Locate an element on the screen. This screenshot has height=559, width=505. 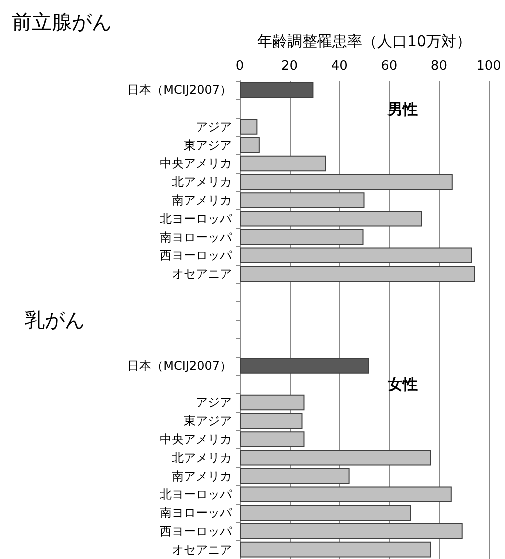
annotation: 男性 is located at coordinates (402, 109).